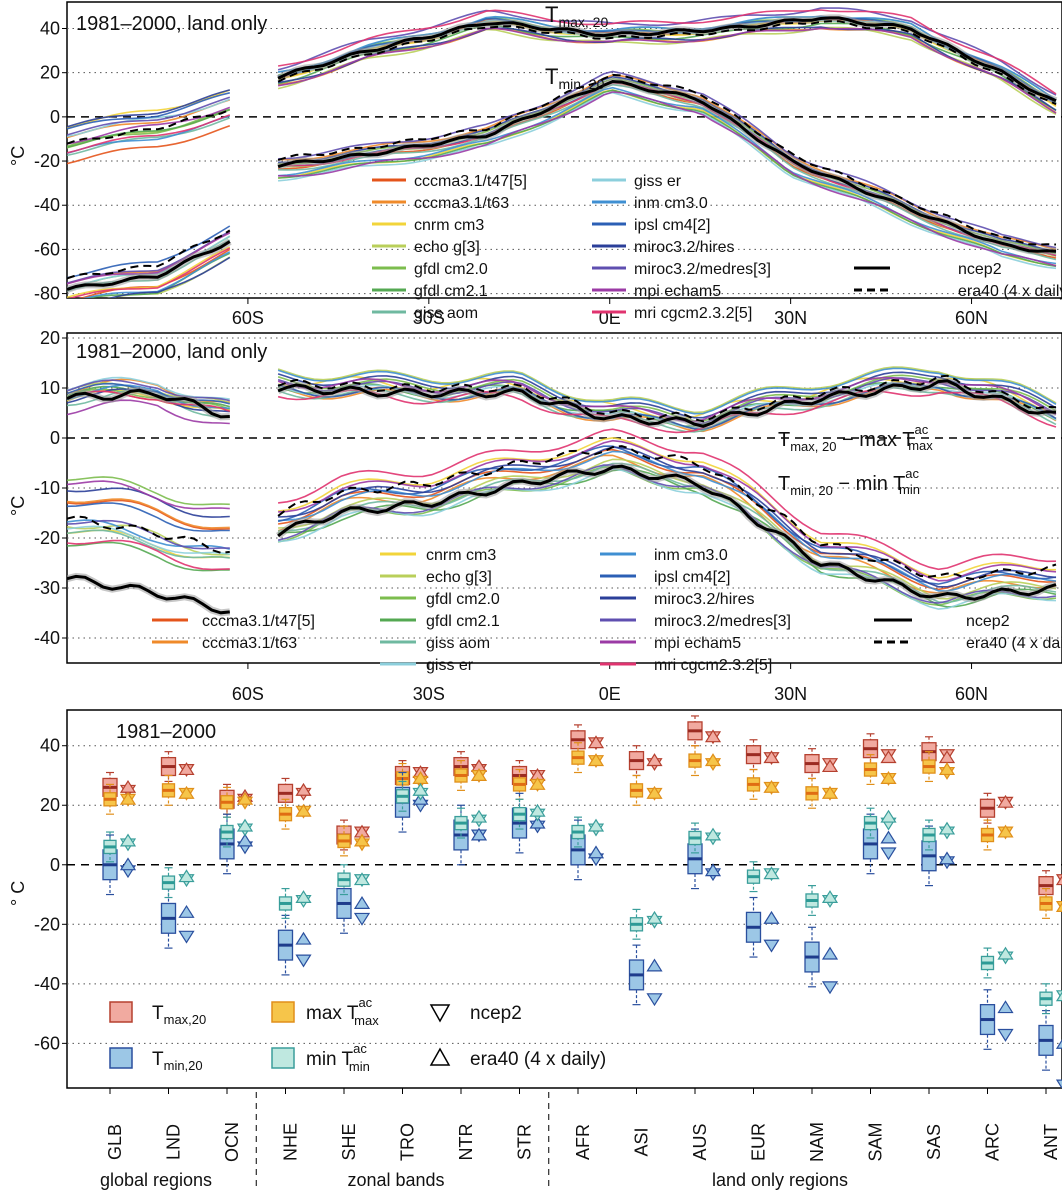 Image resolution: width=1062 pixels, height=1195 pixels. I want to click on x-tick-label: GLB, so click(115, 1142).